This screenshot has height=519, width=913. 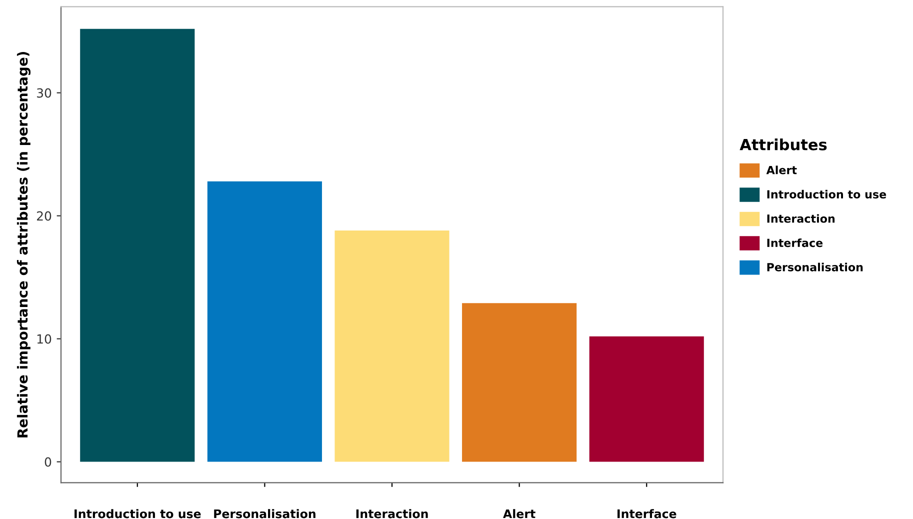 I want to click on legend-label: Interface, so click(x=795, y=243).